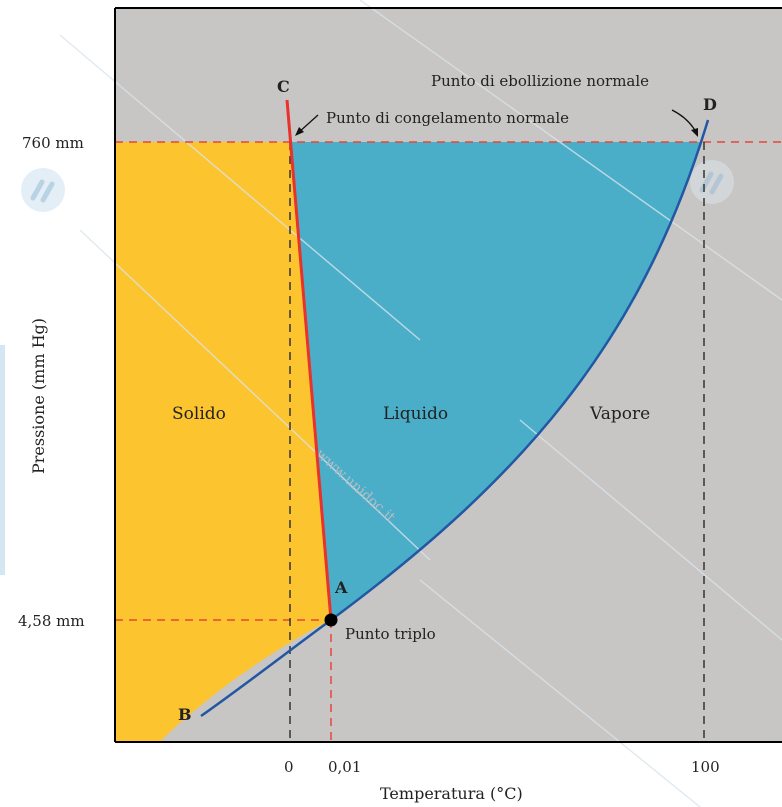 Image resolution: width=782 pixels, height=807 pixels. I want to click on y-tick-760: 760 mm, so click(53, 143).